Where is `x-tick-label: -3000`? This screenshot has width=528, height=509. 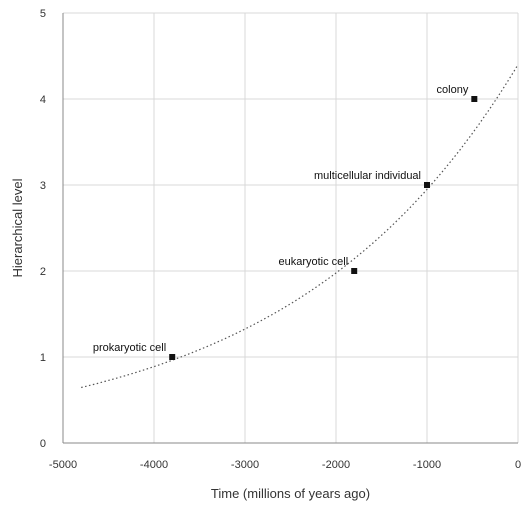
x-tick-label: -3000 is located at coordinates (245, 465).